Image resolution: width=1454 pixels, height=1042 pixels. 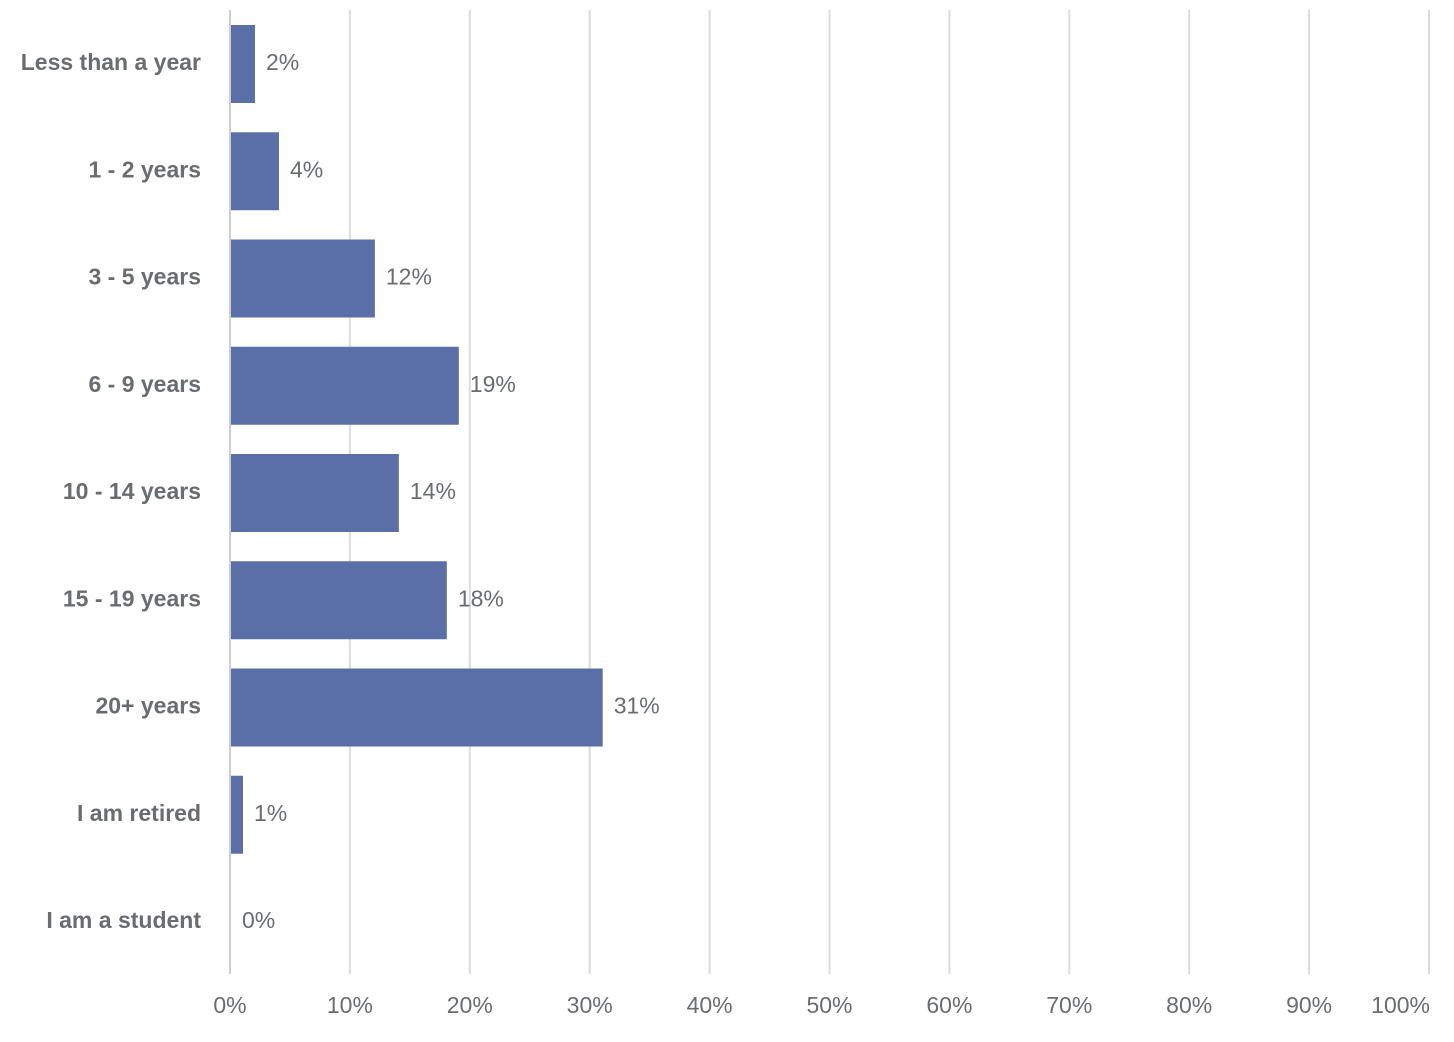 What do you see at coordinates (144, 384) in the screenshot?
I see `category-label: 6 - 9 years` at bounding box center [144, 384].